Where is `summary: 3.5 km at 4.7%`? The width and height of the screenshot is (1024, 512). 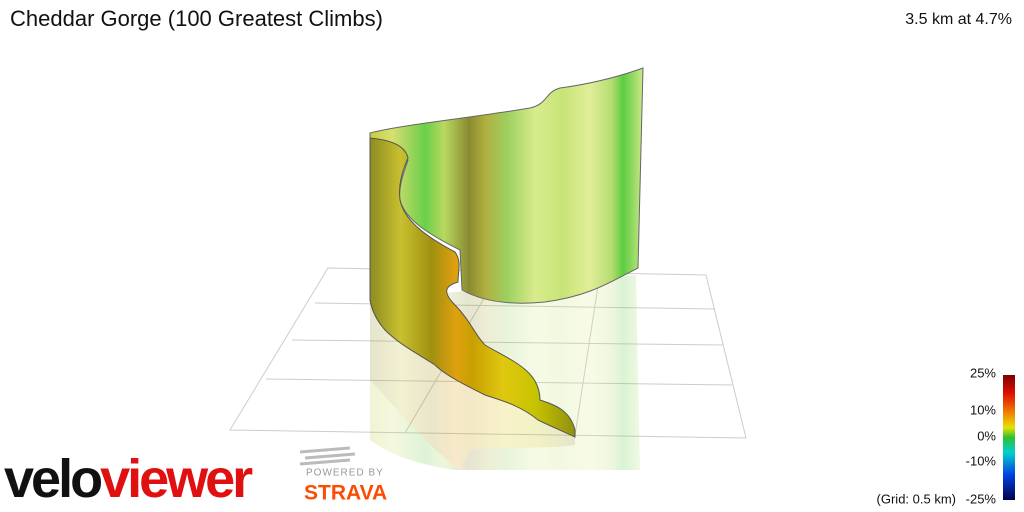
summary: 3.5 km at 4.7% is located at coordinates (958, 19).